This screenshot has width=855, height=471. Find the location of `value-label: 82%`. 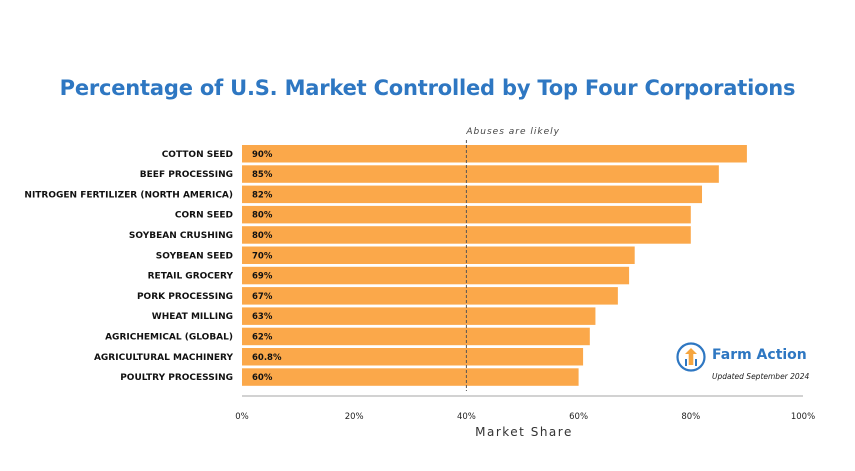

value-label: 82% is located at coordinates (262, 195).